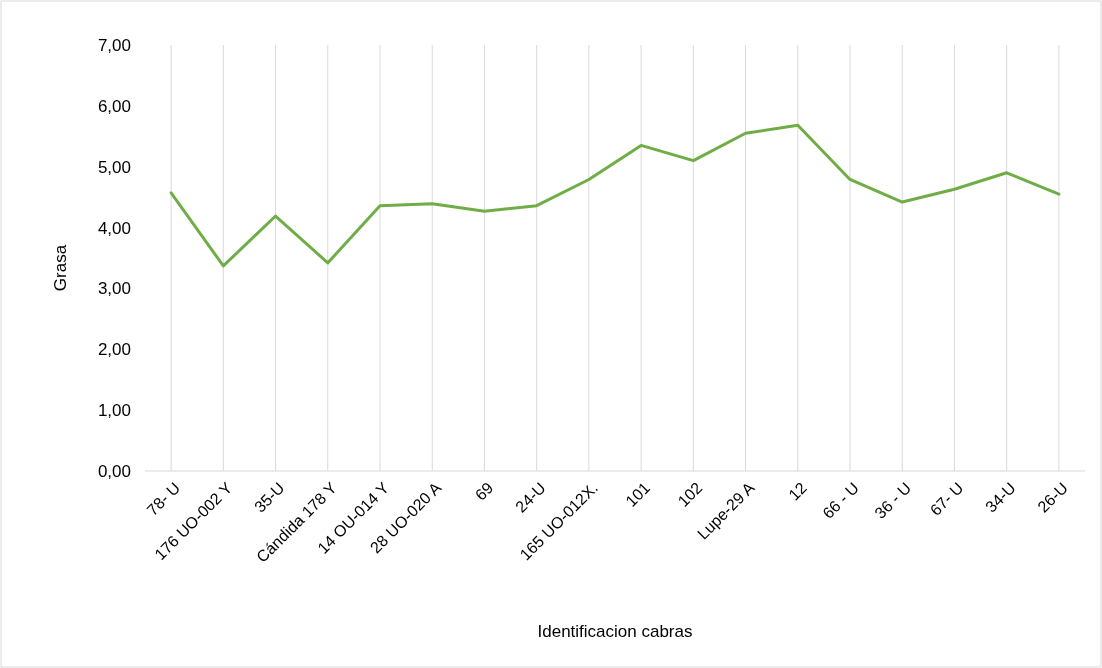  I want to click on x-tick-label: 78- U, so click(163, 499).